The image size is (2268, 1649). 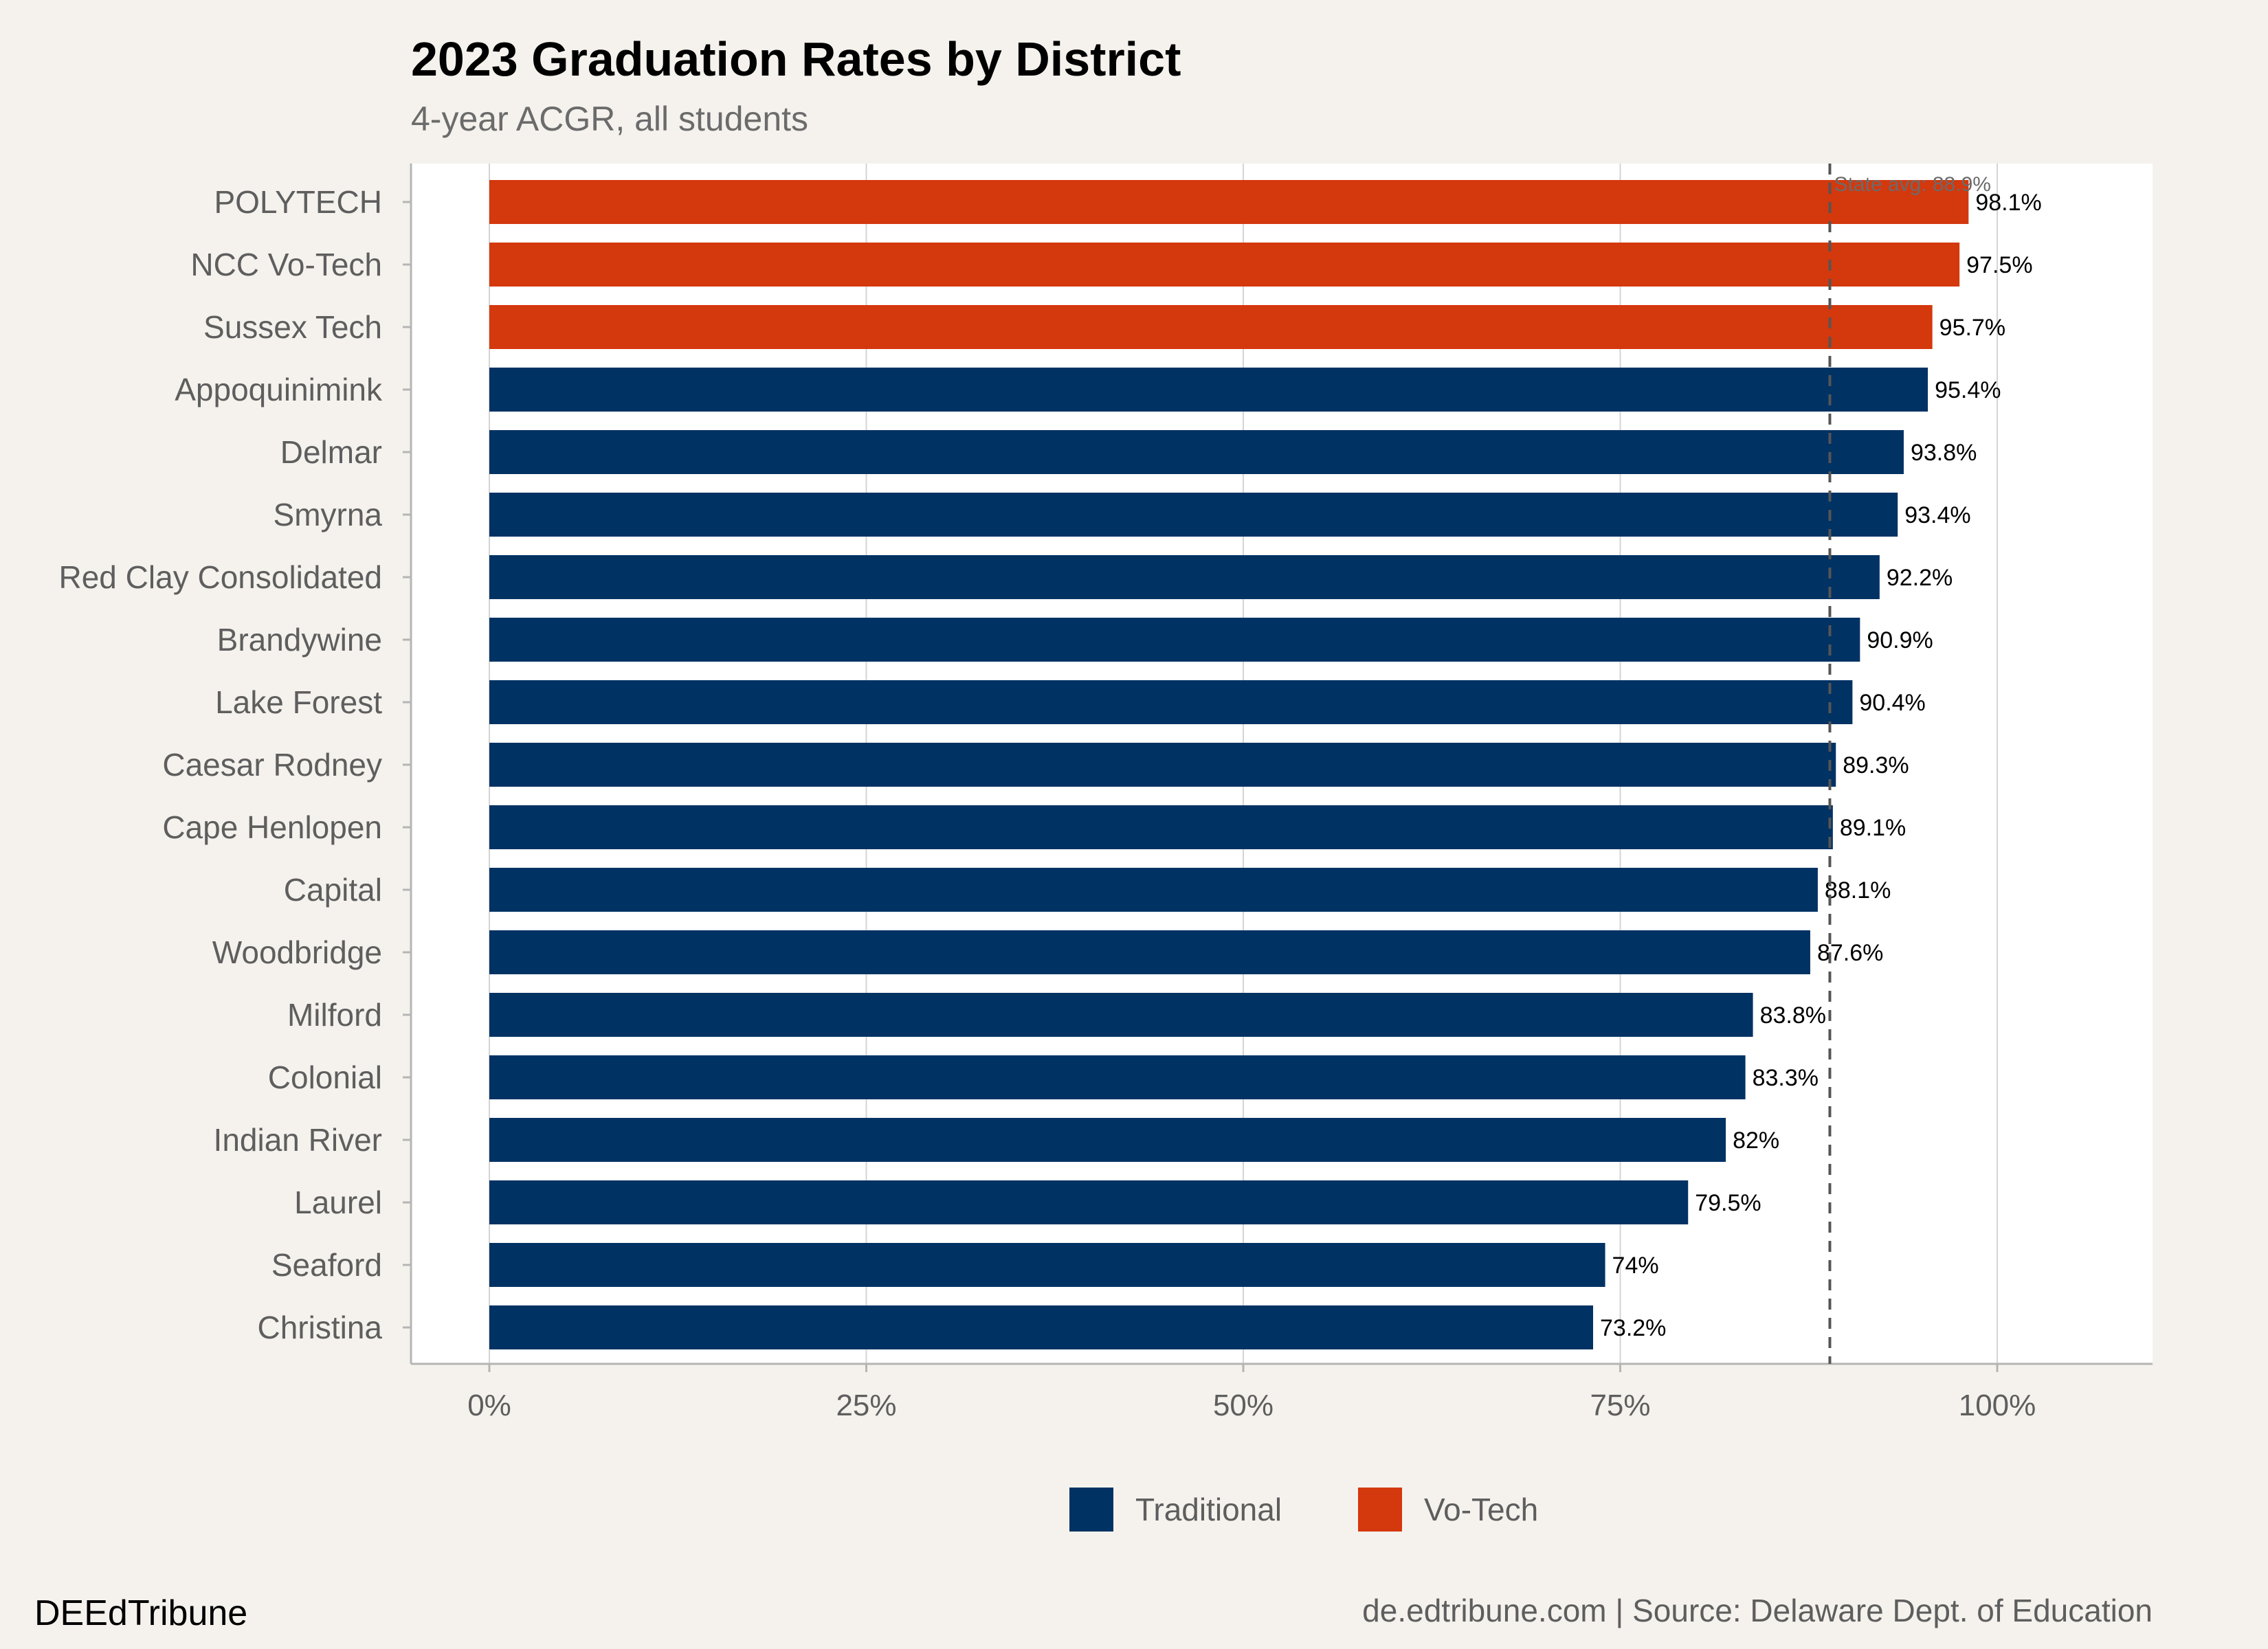 What do you see at coordinates (297, 952) in the screenshot?
I see `category-label: Woodbridge` at bounding box center [297, 952].